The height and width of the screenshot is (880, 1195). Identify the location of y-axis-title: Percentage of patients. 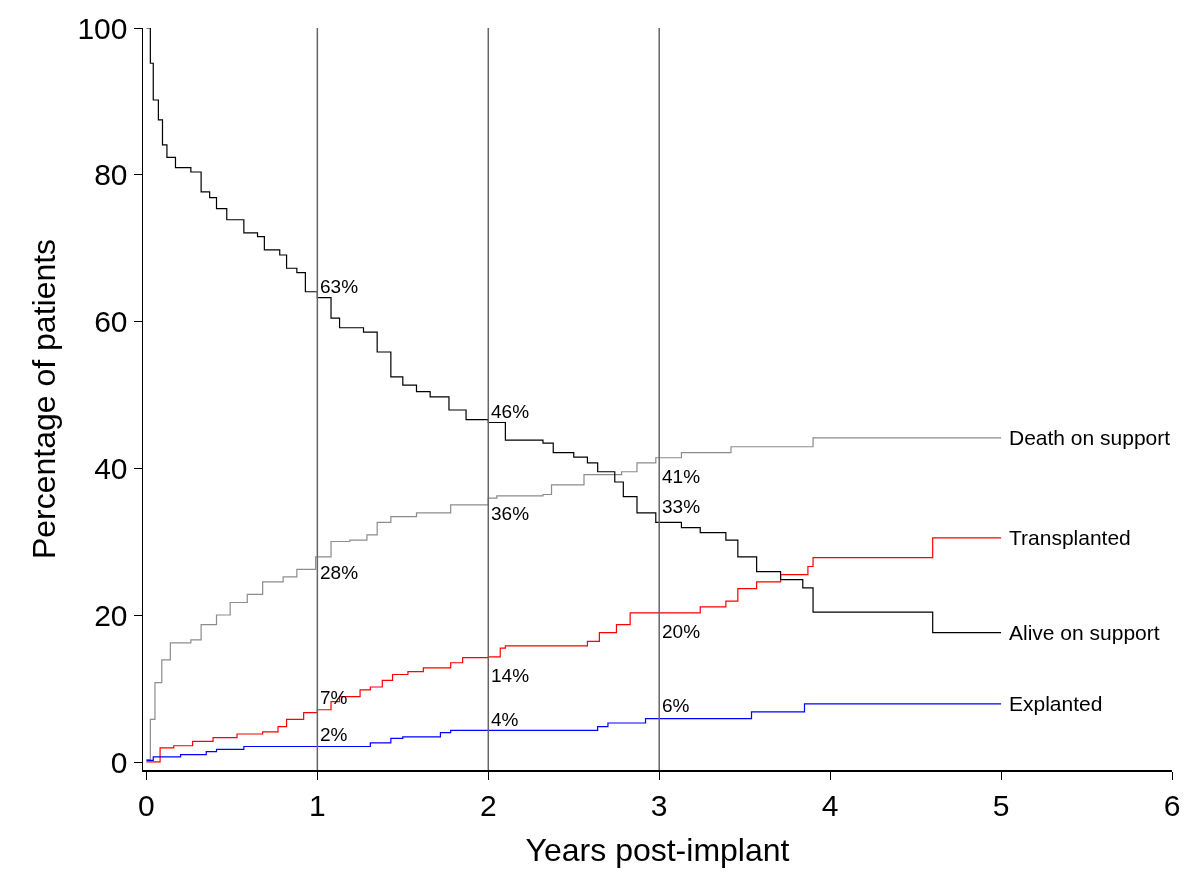
(43, 399).